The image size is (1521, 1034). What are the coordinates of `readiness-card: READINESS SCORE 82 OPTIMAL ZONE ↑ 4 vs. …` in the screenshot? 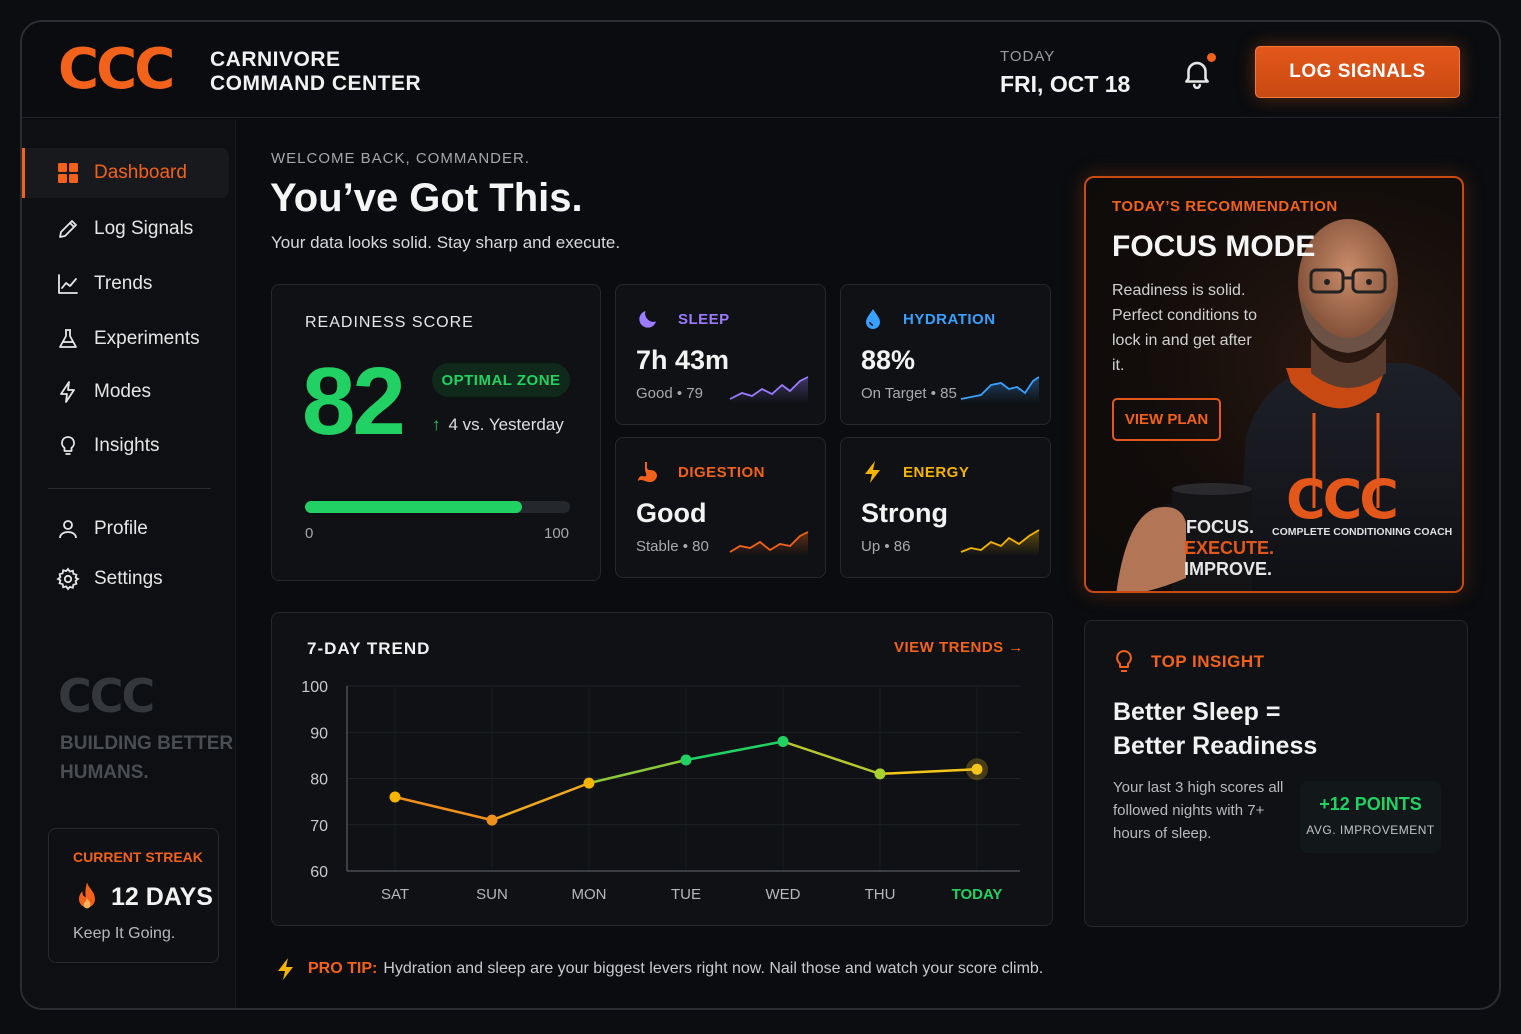 It's located at (436, 432).